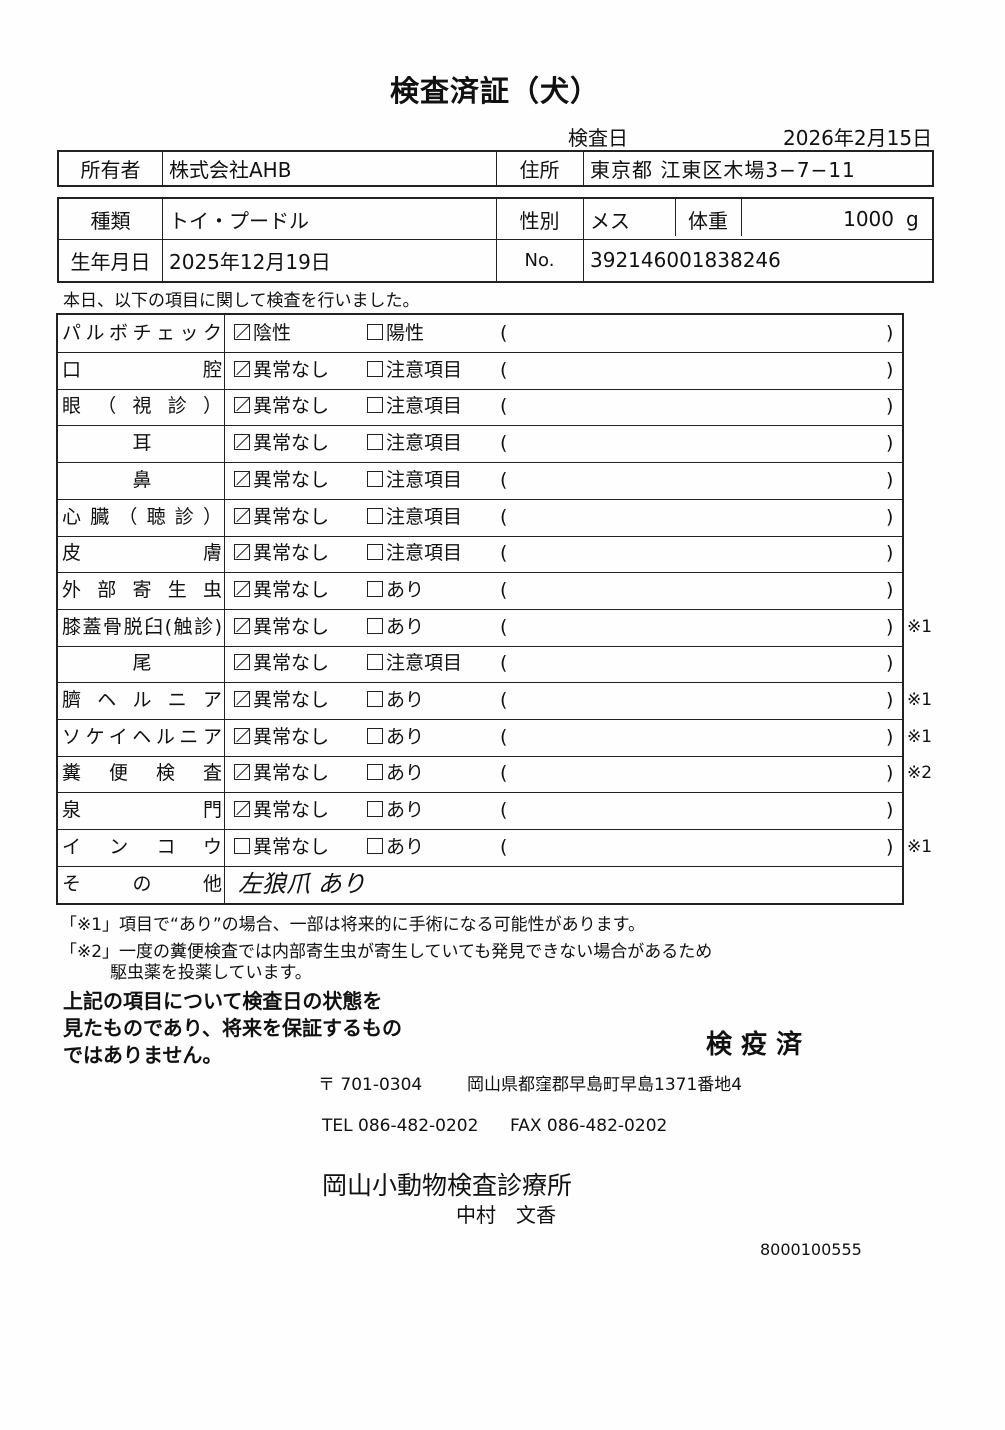  What do you see at coordinates (912, 219) in the screenshot?
I see `weight-unit: g` at bounding box center [912, 219].